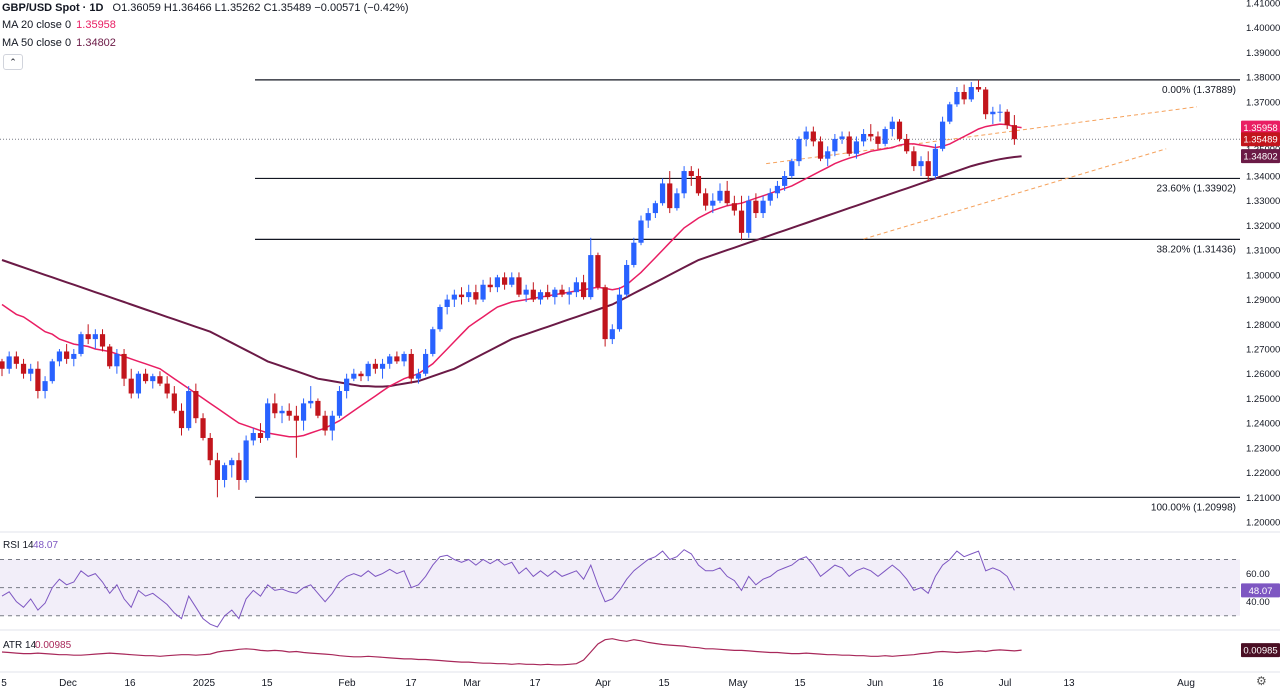  Describe the element at coordinates (1263, 350) in the screenshot. I see `y-tick-label: 1.27000` at that location.